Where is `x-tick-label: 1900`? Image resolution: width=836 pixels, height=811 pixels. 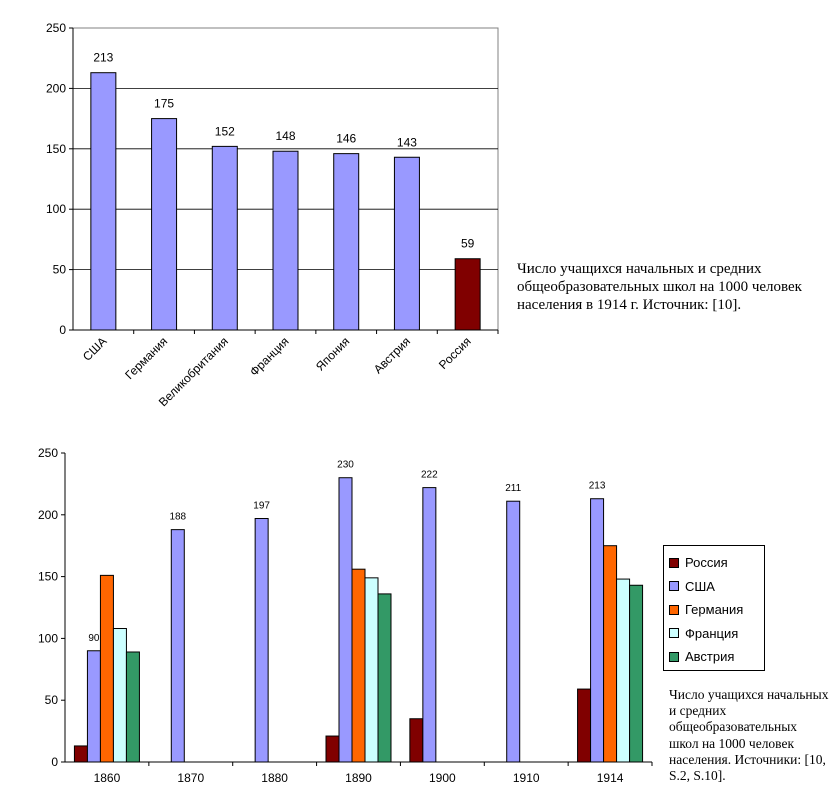
x-tick-label: 1900 is located at coordinates (442, 778).